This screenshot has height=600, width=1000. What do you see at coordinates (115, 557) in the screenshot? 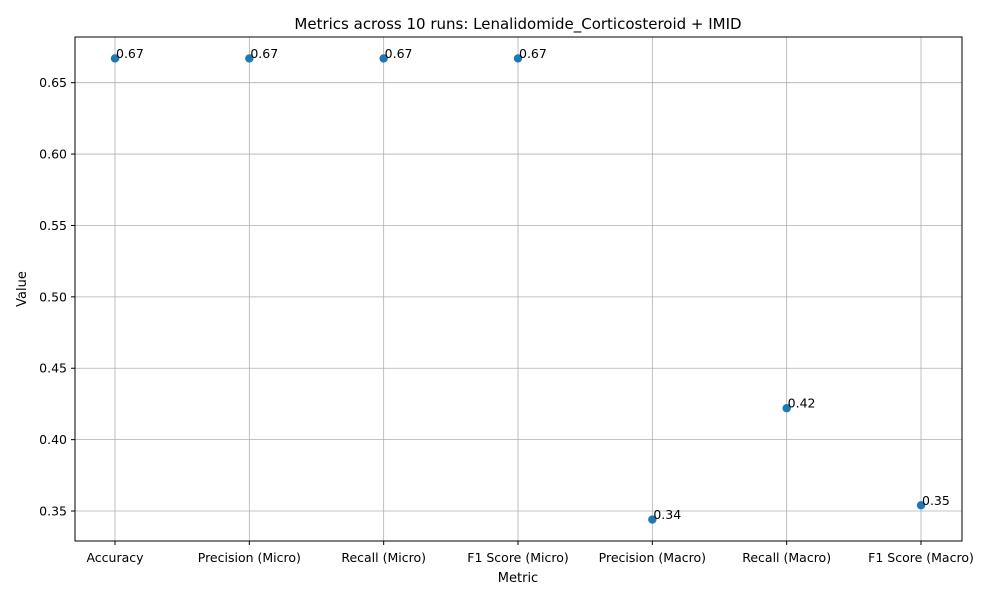
I see `x-tick-label: Accuracy` at bounding box center [115, 557].